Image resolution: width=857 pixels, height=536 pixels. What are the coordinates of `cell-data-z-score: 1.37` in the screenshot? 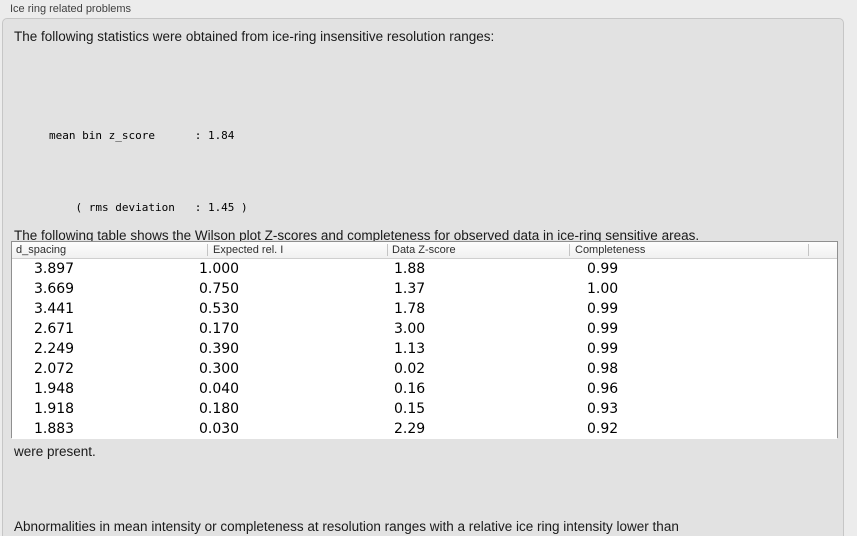 It's located at (410, 289).